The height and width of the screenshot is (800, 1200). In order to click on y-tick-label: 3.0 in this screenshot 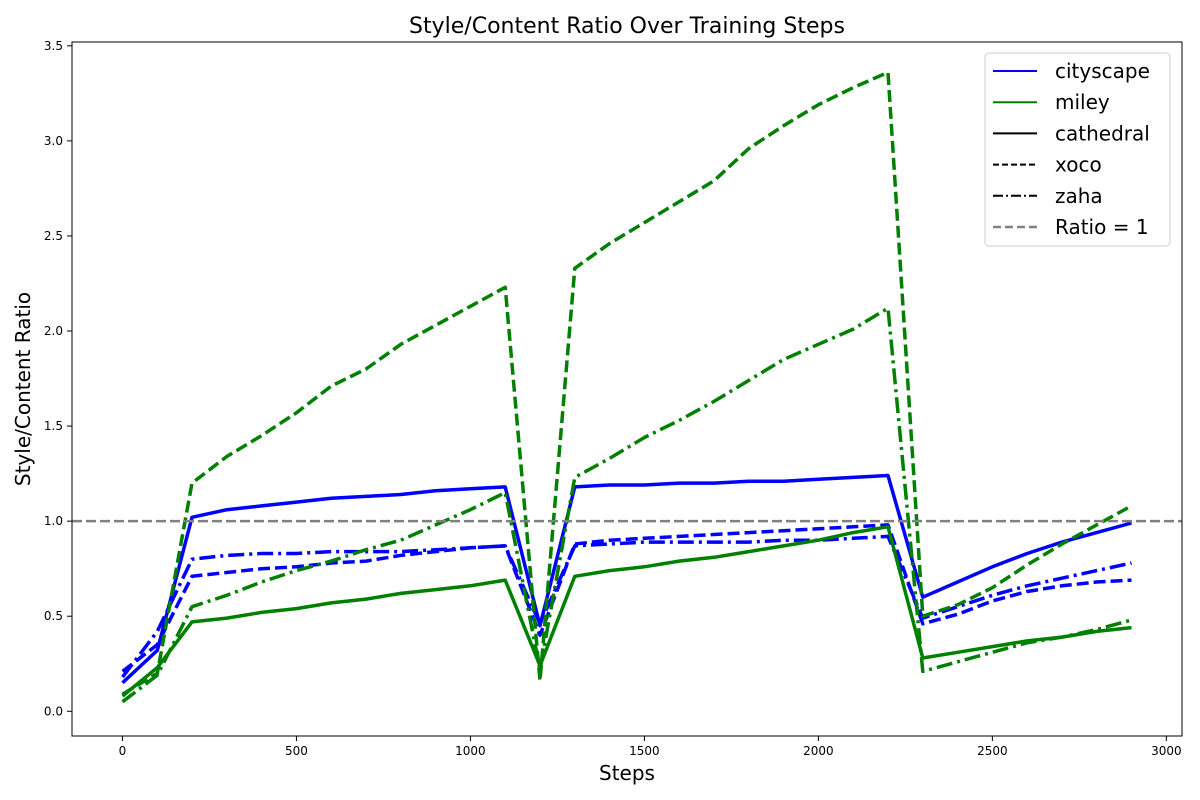, I will do `click(53, 141)`.